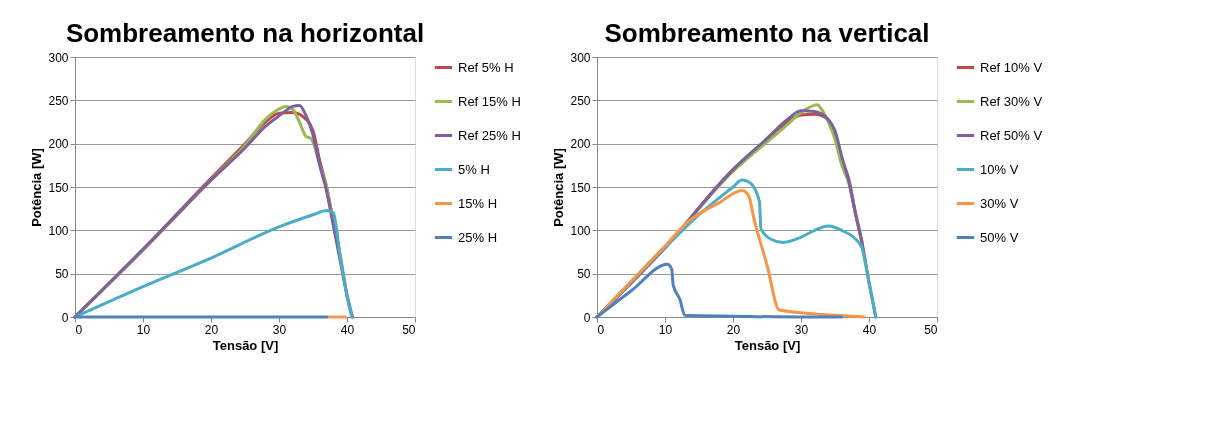  I want to click on legend-label: Ref 25% H, so click(489, 135).